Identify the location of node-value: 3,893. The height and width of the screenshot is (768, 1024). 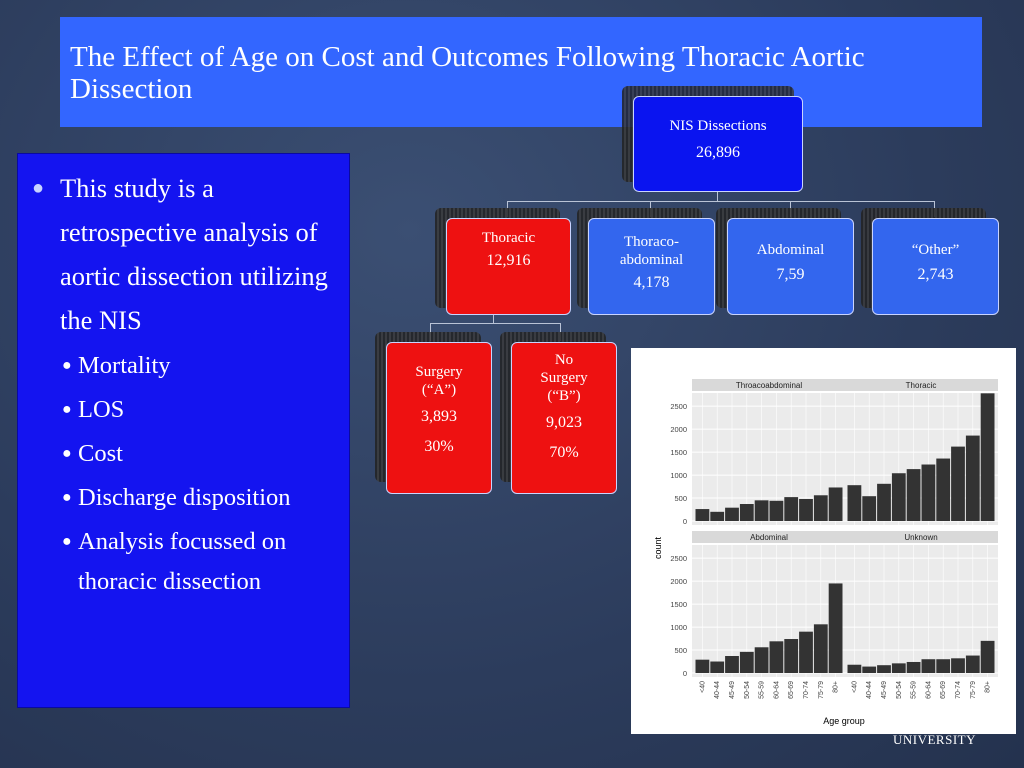
(439, 416).